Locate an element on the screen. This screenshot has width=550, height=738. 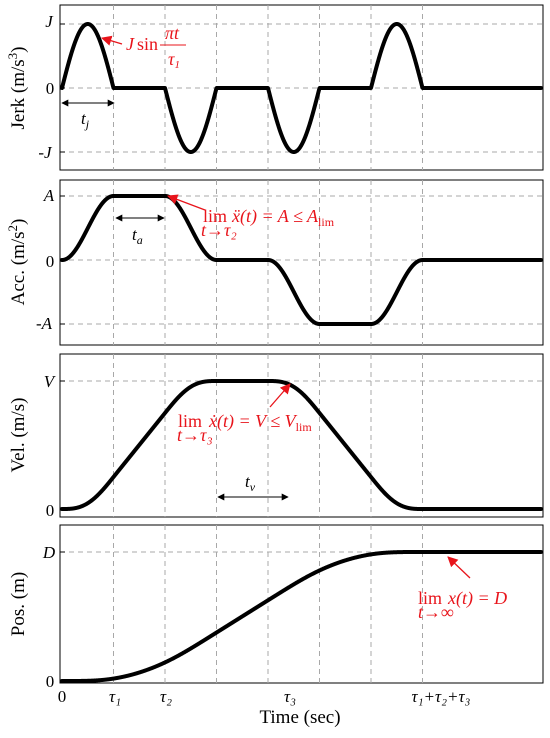
acc-ytick-negA: -A is located at coordinates (44, 323).